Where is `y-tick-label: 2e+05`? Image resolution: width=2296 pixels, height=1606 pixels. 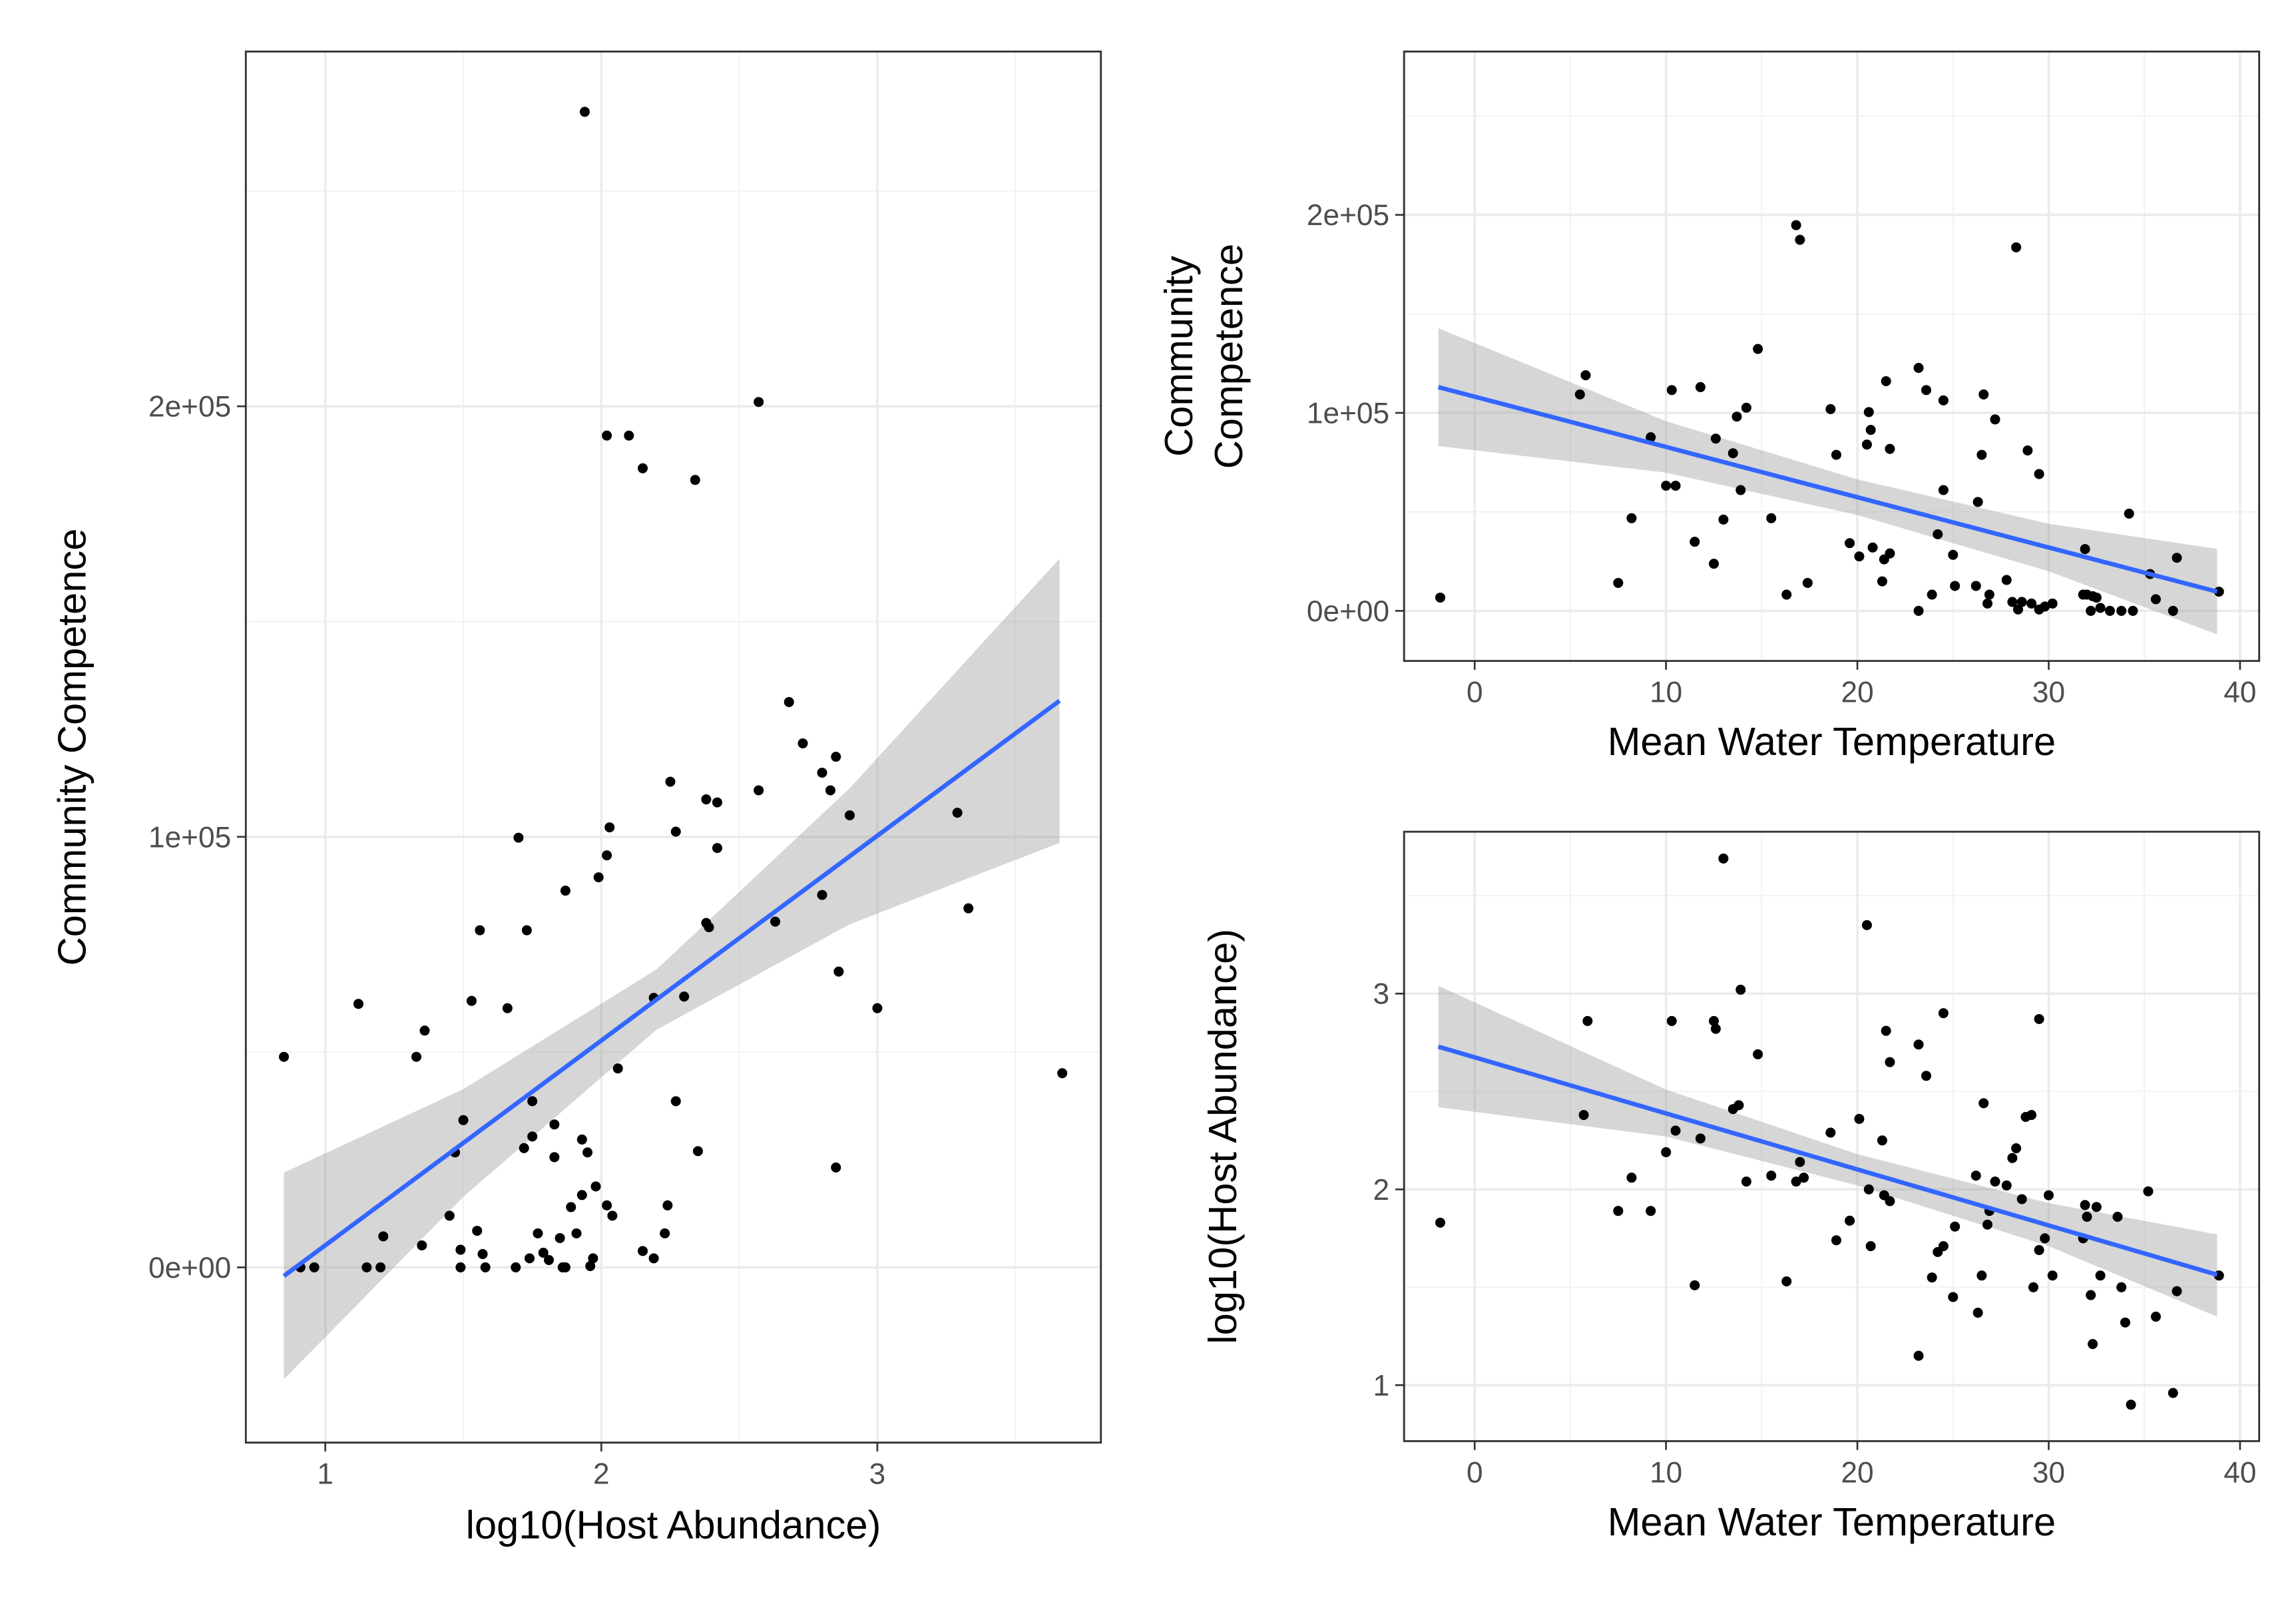 y-tick-label: 2e+05 is located at coordinates (189, 407).